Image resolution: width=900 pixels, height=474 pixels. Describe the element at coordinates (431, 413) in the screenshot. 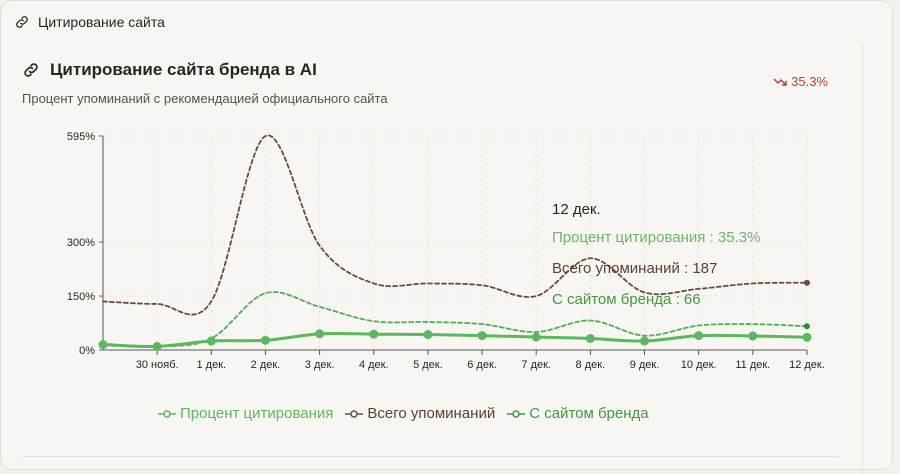

I see `legend-label: Всего упоминаний` at that location.